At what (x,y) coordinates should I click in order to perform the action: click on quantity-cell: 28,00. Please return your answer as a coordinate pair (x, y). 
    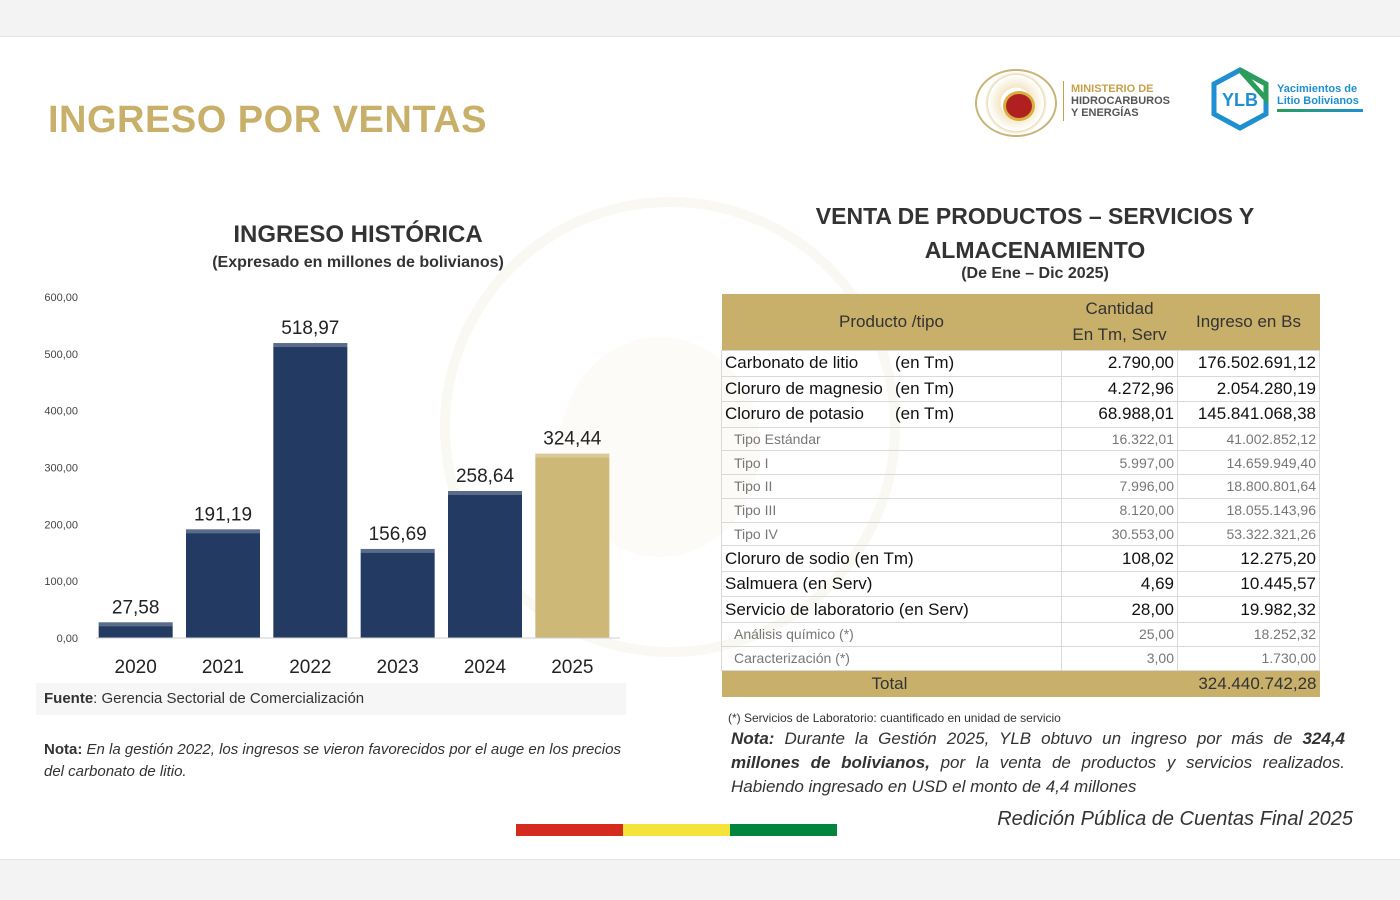
    Looking at the image, I should click on (1119, 609).